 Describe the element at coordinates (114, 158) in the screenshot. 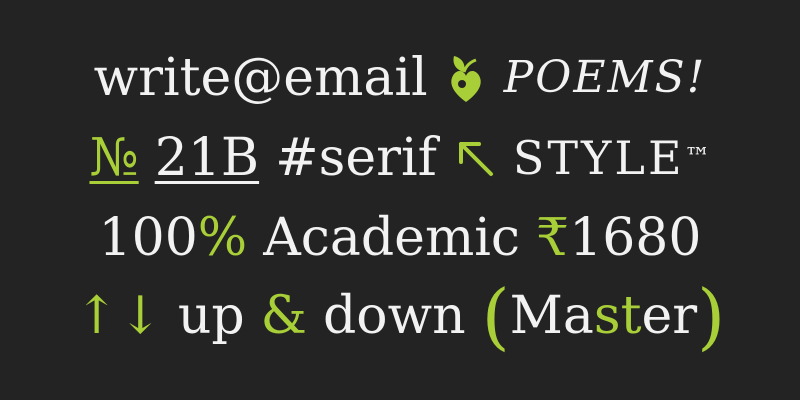

I see `numero-sign: №` at that location.